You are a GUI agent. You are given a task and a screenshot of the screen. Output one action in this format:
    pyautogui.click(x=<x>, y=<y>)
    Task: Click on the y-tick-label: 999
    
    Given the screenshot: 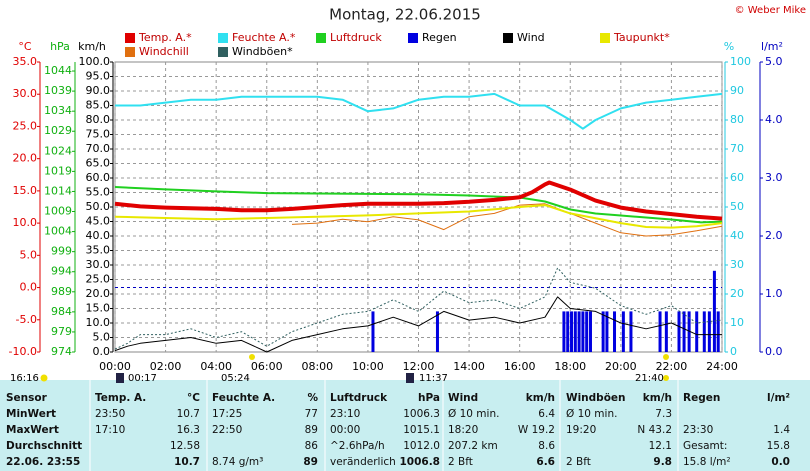 What is the action you would take?
    pyautogui.click(x=61, y=251)
    